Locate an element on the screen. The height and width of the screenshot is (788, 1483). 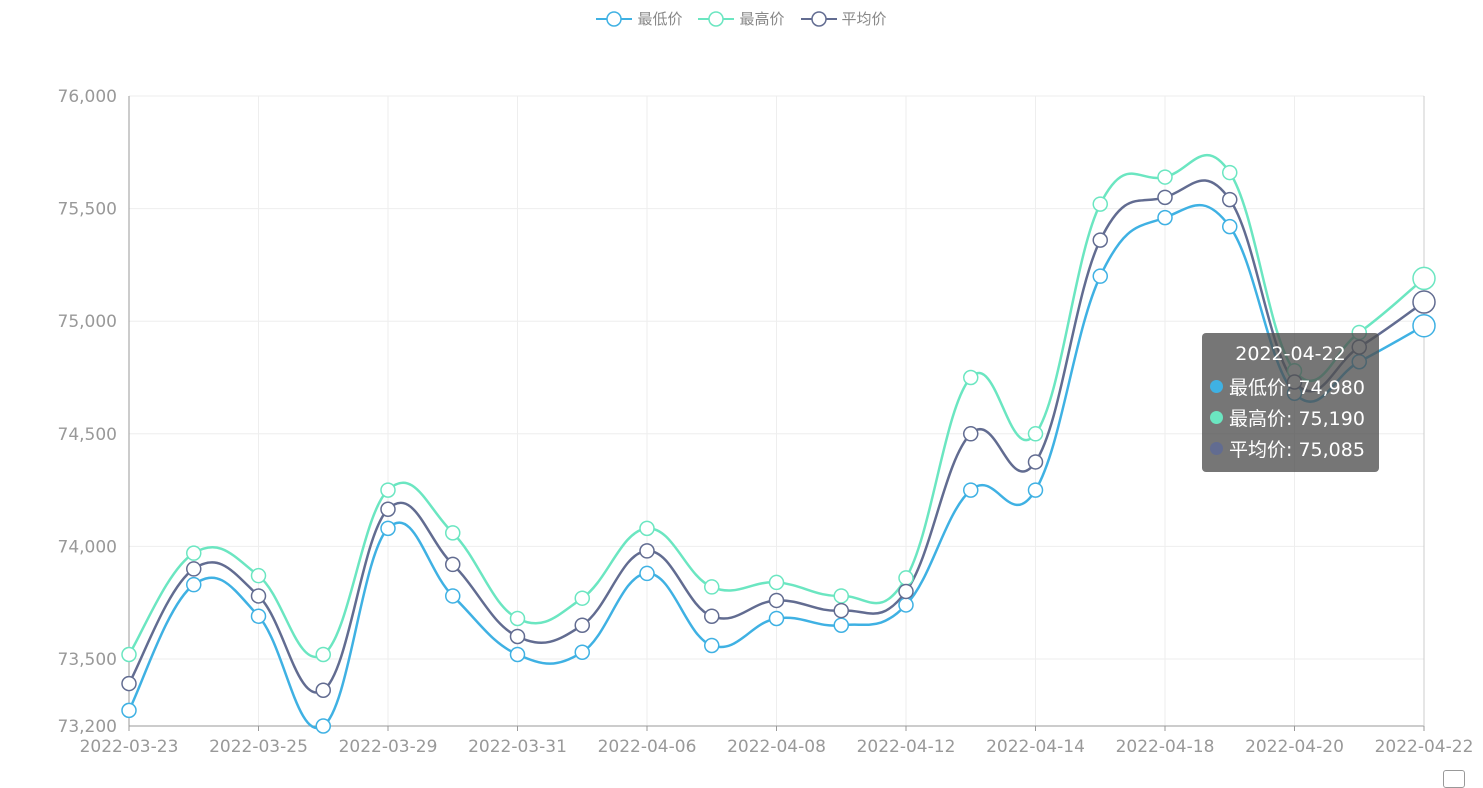
x-tick-label: 2022-04-06 is located at coordinates (647, 747).